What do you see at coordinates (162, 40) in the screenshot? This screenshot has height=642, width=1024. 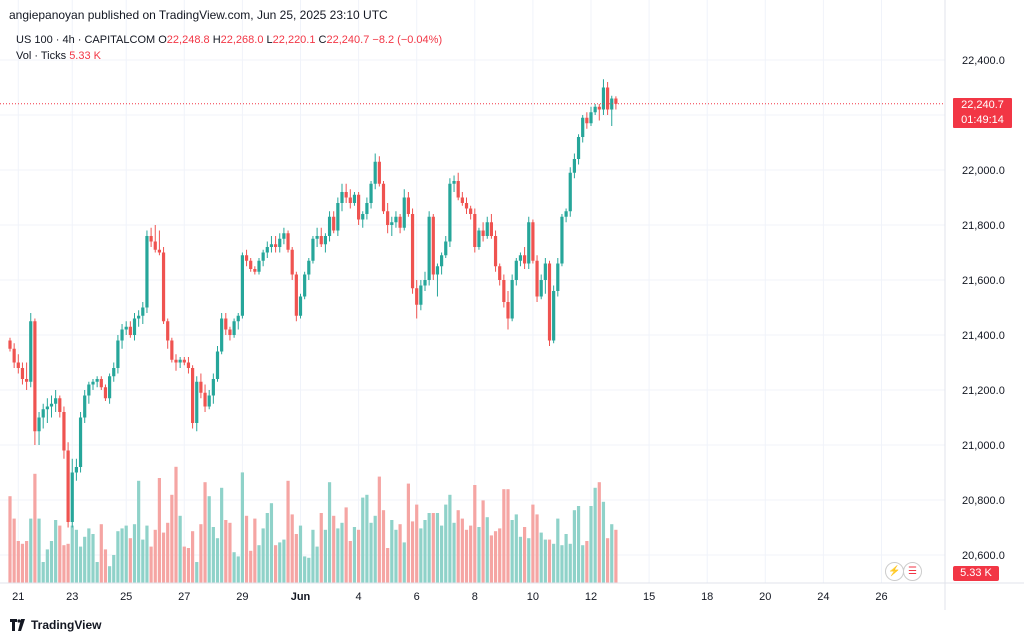 I see `open-label: O` at bounding box center [162, 40].